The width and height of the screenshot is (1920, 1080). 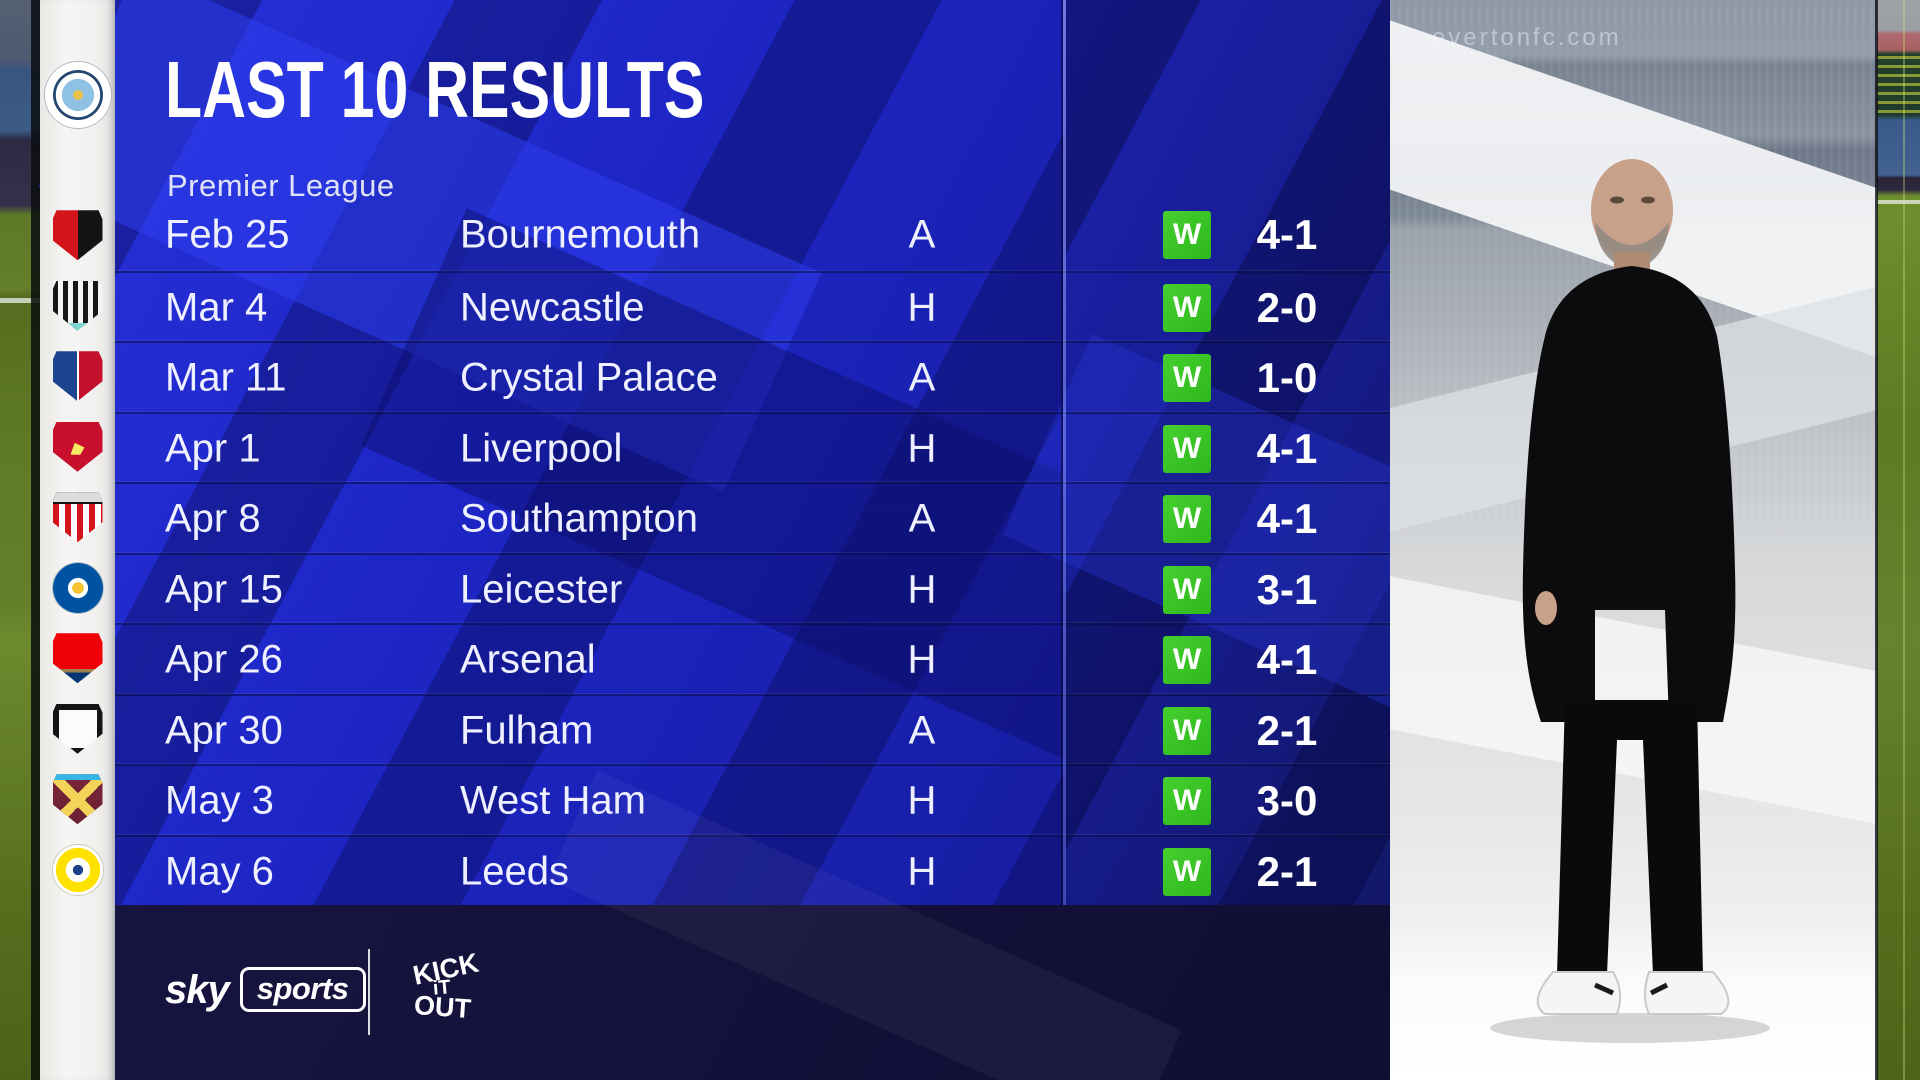 What do you see at coordinates (1287, 377) in the screenshot?
I see `row-score: 1-0` at bounding box center [1287, 377].